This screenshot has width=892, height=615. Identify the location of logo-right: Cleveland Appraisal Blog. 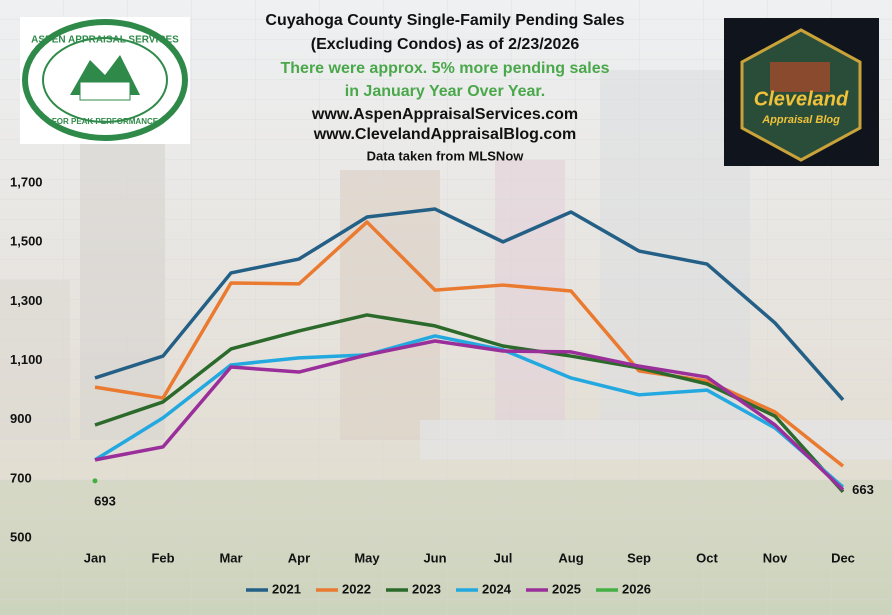
(801, 92).